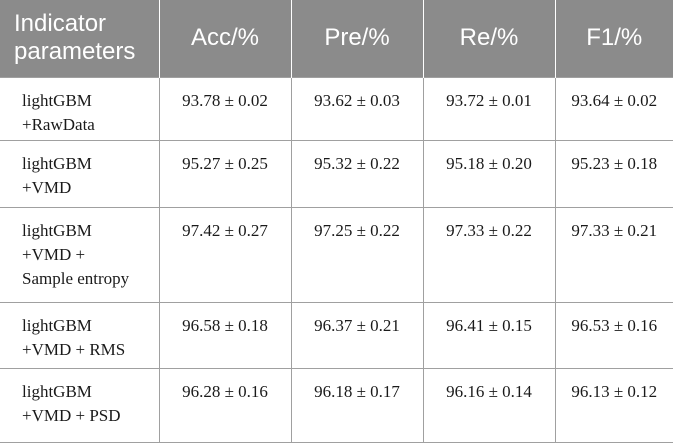 The height and width of the screenshot is (443, 673). What do you see at coordinates (613, 405) in the screenshot?
I see `f1-cell: 96.13 ± 0.12` at bounding box center [613, 405].